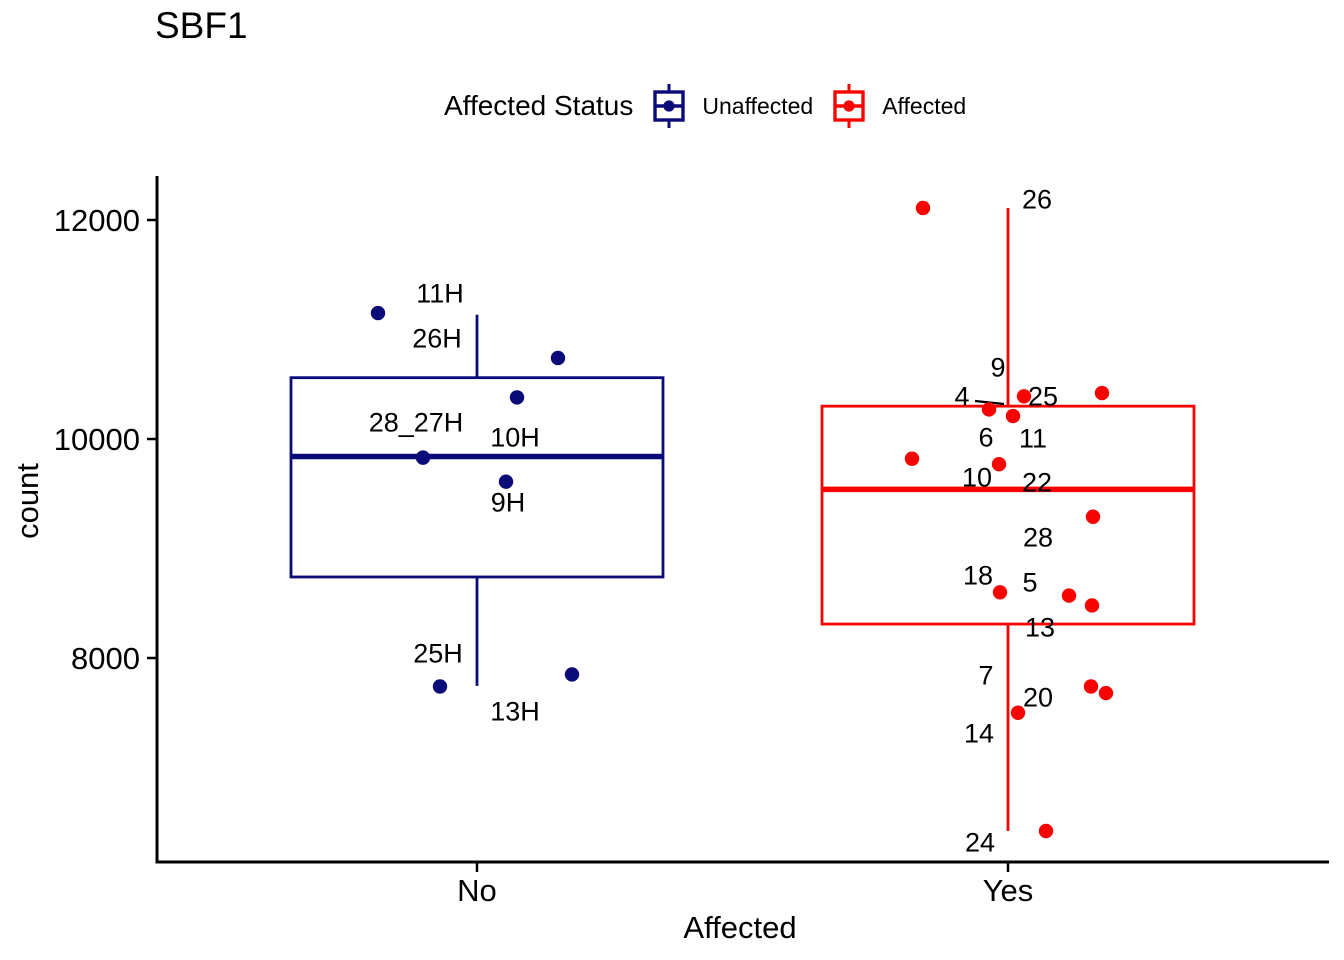  What do you see at coordinates (539, 105) in the screenshot?
I see `legend-title: Affected Status` at bounding box center [539, 105].